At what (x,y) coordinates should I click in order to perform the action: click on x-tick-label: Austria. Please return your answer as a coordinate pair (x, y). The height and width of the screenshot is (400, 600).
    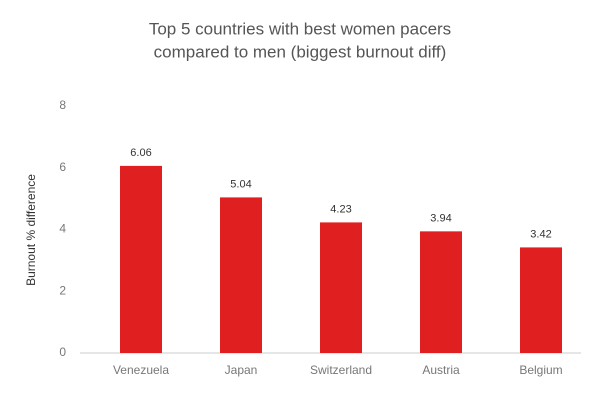
    Looking at the image, I should click on (441, 370).